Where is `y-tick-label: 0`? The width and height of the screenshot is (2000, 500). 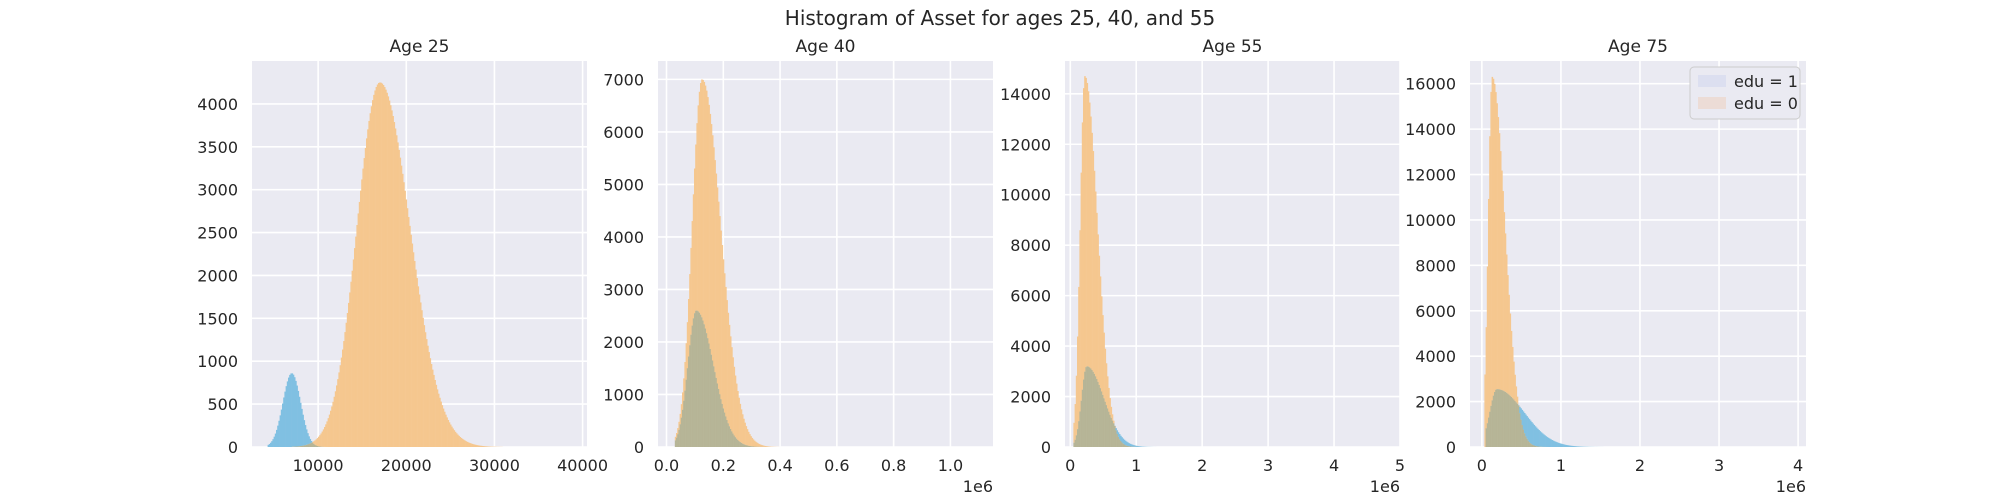
y-tick-label: 0 is located at coordinates (1046, 447).